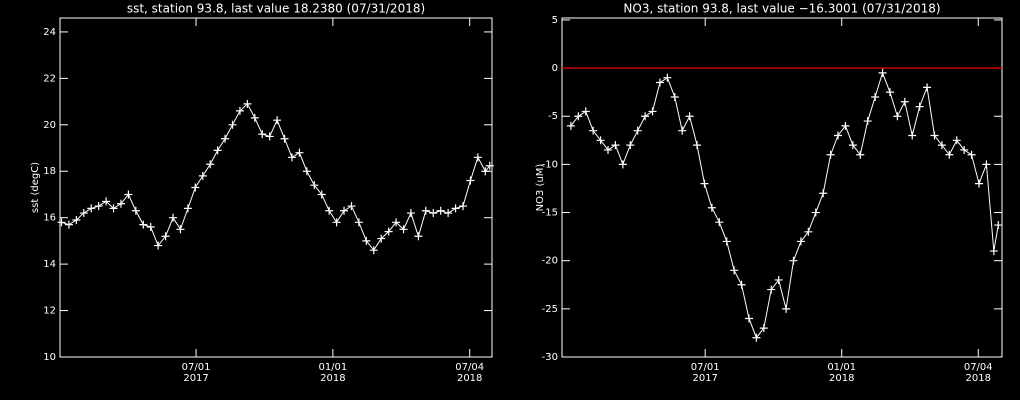 The image size is (1020, 400). Describe the element at coordinates (35, 187) in the screenshot. I see `y-axis-label: sst (degC)` at that location.